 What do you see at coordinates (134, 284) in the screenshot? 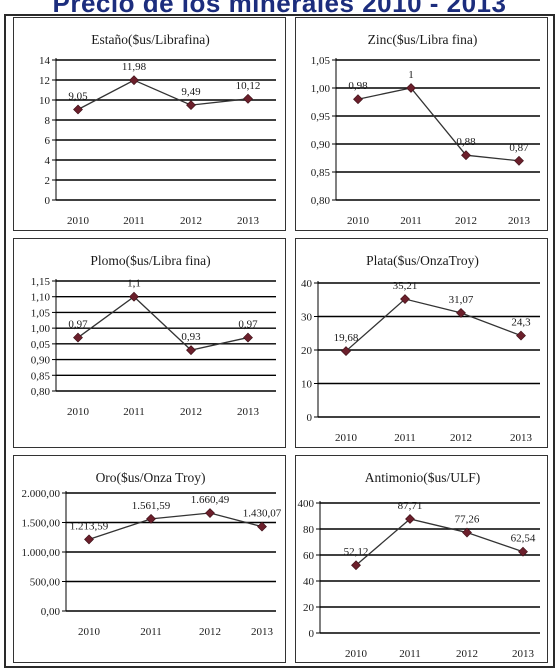
I see `data-label: 1,1` at bounding box center [134, 284].